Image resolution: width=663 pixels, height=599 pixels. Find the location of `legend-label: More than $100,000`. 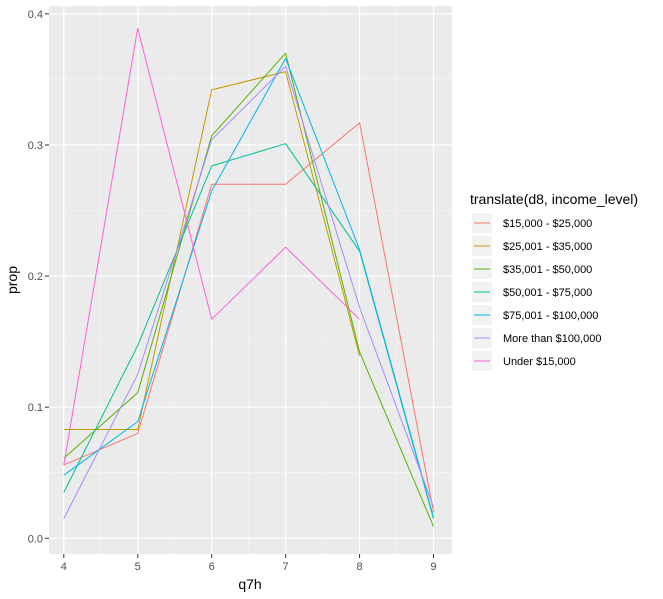

legend-label: More than $100,000 is located at coordinates (552, 339).